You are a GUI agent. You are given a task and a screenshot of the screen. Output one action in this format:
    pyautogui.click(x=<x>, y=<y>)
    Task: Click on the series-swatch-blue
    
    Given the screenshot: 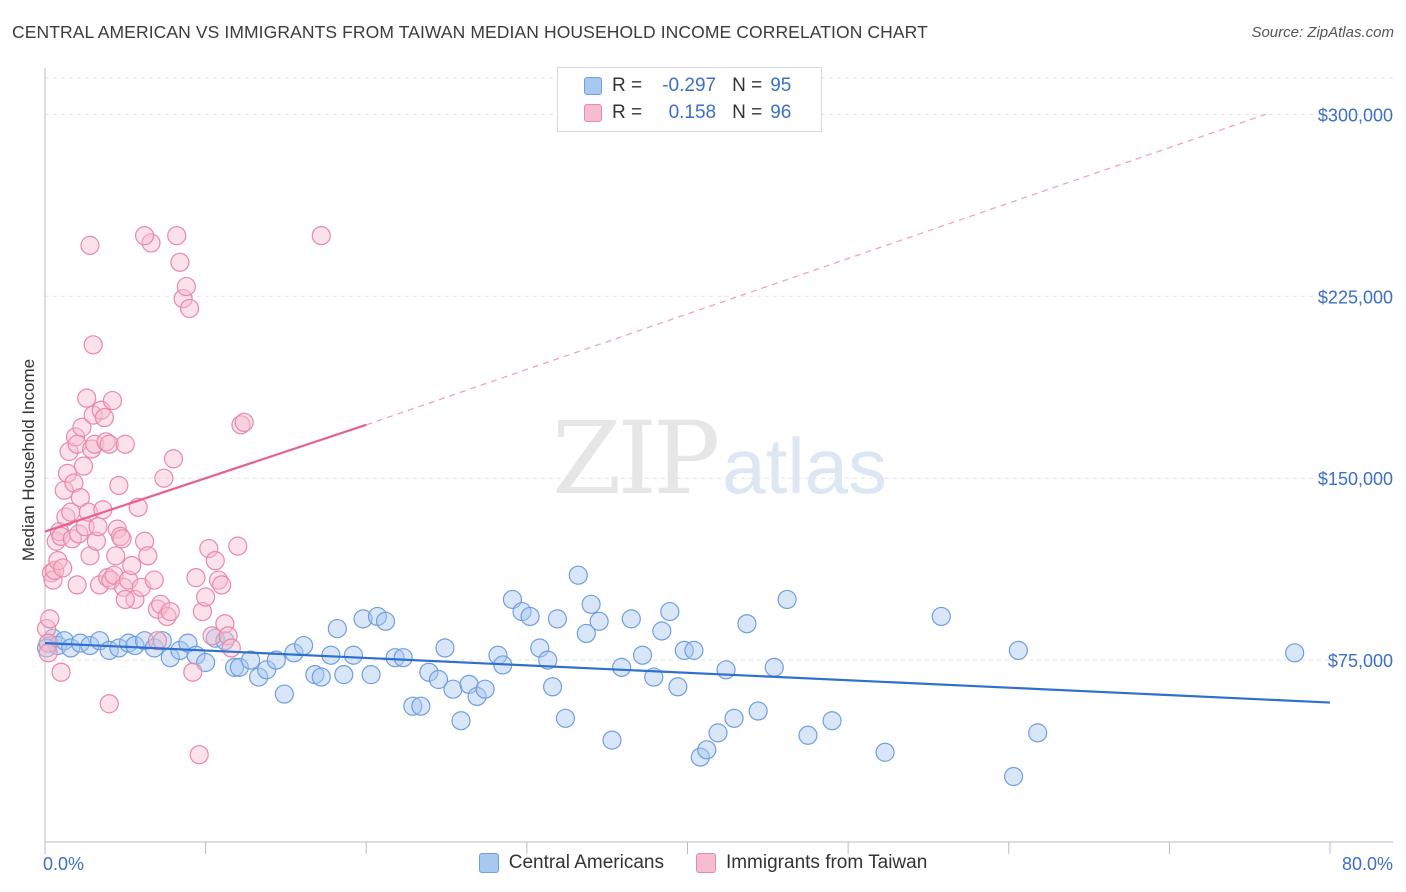 What is the action you would take?
    pyautogui.click(x=488, y=863)
    